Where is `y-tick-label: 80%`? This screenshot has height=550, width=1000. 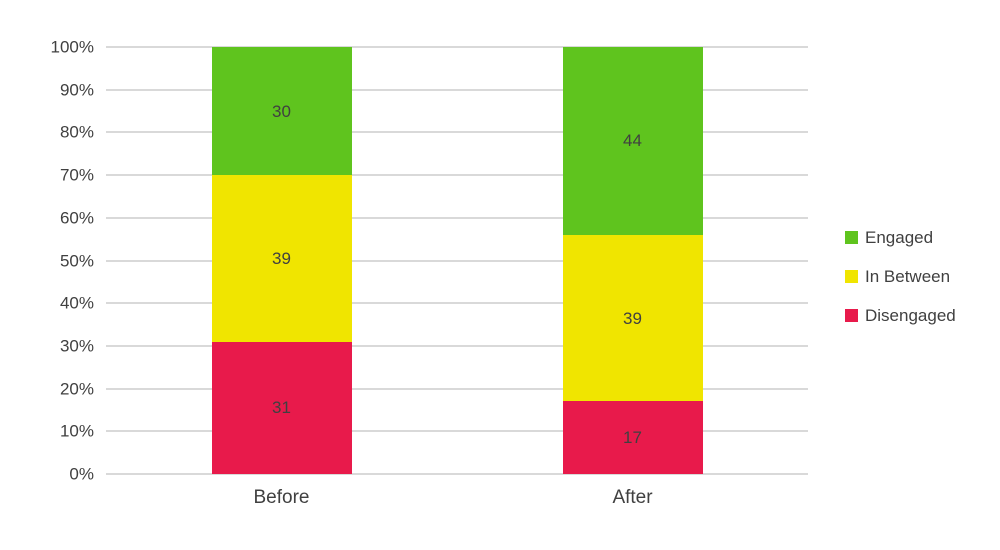
y-tick-label: 80% is located at coordinates (76, 132).